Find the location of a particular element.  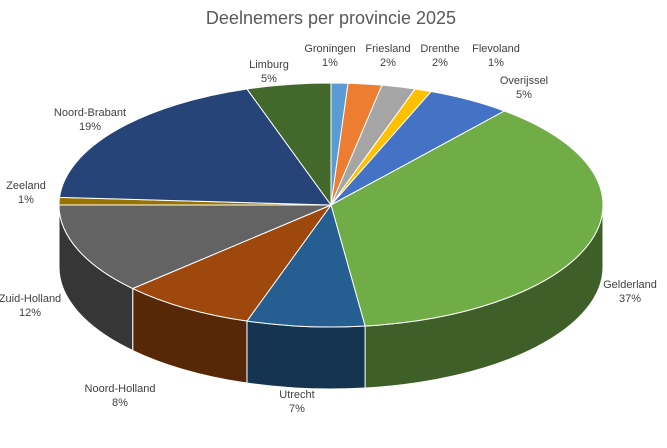

chart-title: Deelnemers per provincie 2025 is located at coordinates (331, 18).